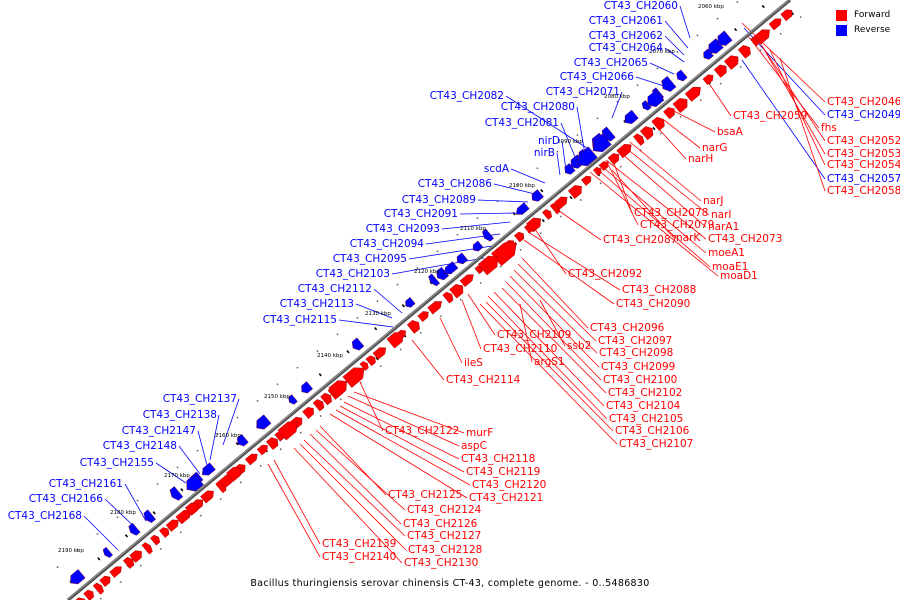 This screenshot has width=900, height=600. I want to click on scale-label: 2110 kbp, so click(473, 229).